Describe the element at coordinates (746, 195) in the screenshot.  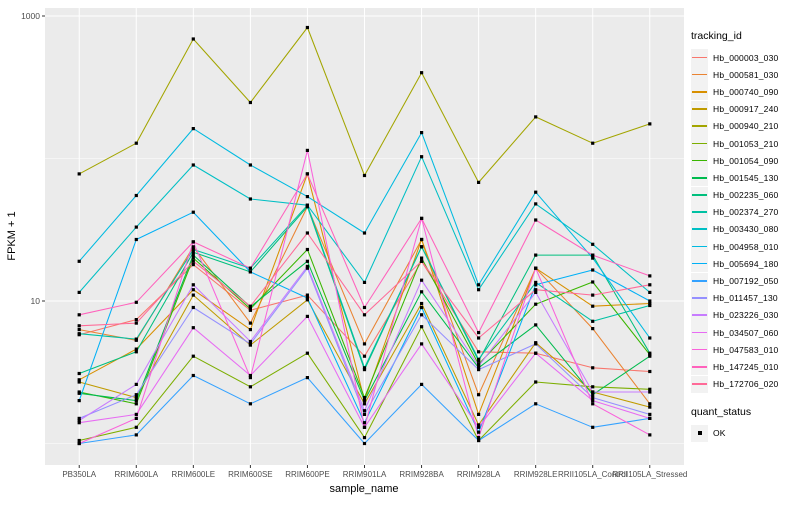
I see `legend-item-label: Hb_002235_060` at that location.